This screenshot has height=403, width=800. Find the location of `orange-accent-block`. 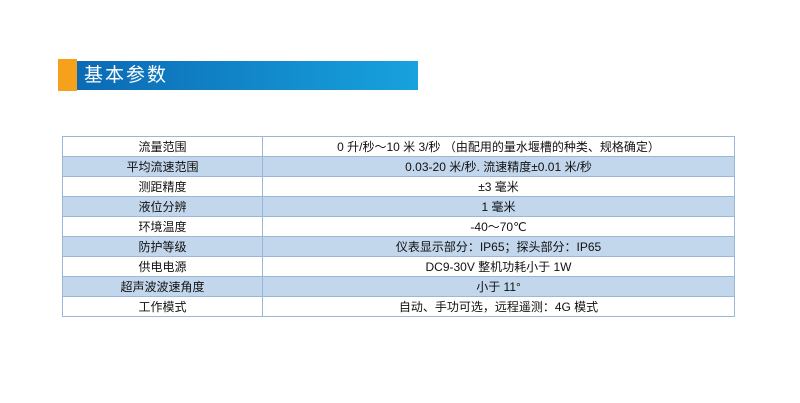

orange-accent-block is located at coordinates (67, 75).